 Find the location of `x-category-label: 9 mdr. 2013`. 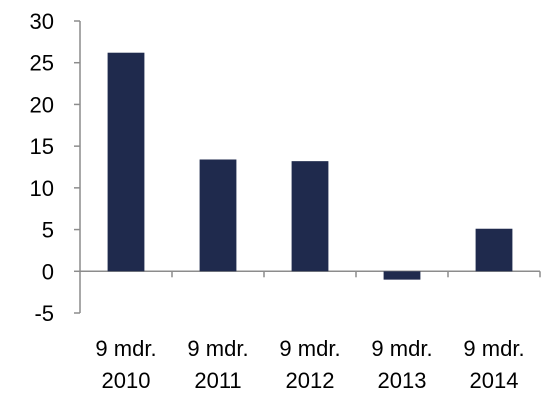

x-category-label: 9 mdr. 2013 is located at coordinates (401, 364).